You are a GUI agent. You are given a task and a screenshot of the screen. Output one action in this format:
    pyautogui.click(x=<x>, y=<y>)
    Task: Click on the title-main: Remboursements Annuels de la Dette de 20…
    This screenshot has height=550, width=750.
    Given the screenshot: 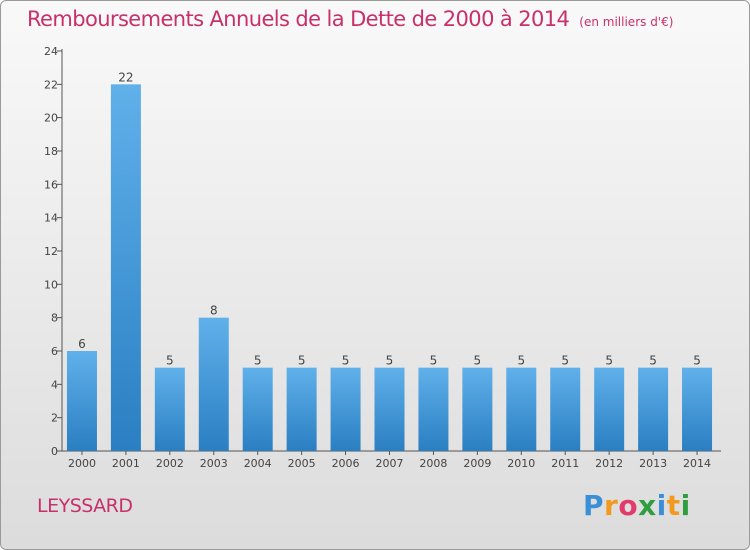 What is the action you would take?
    pyautogui.click(x=298, y=19)
    